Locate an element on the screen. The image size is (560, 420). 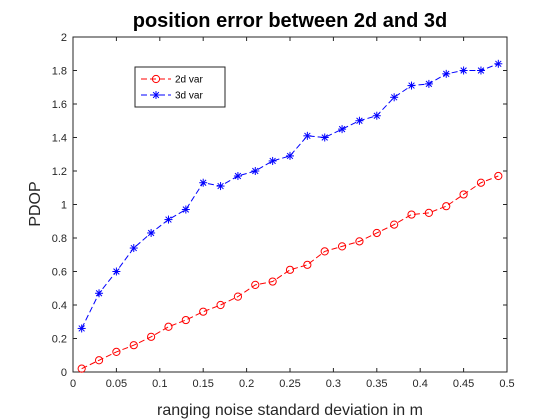
x-tick-label: 0.3 is located at coordinates (333, 384).